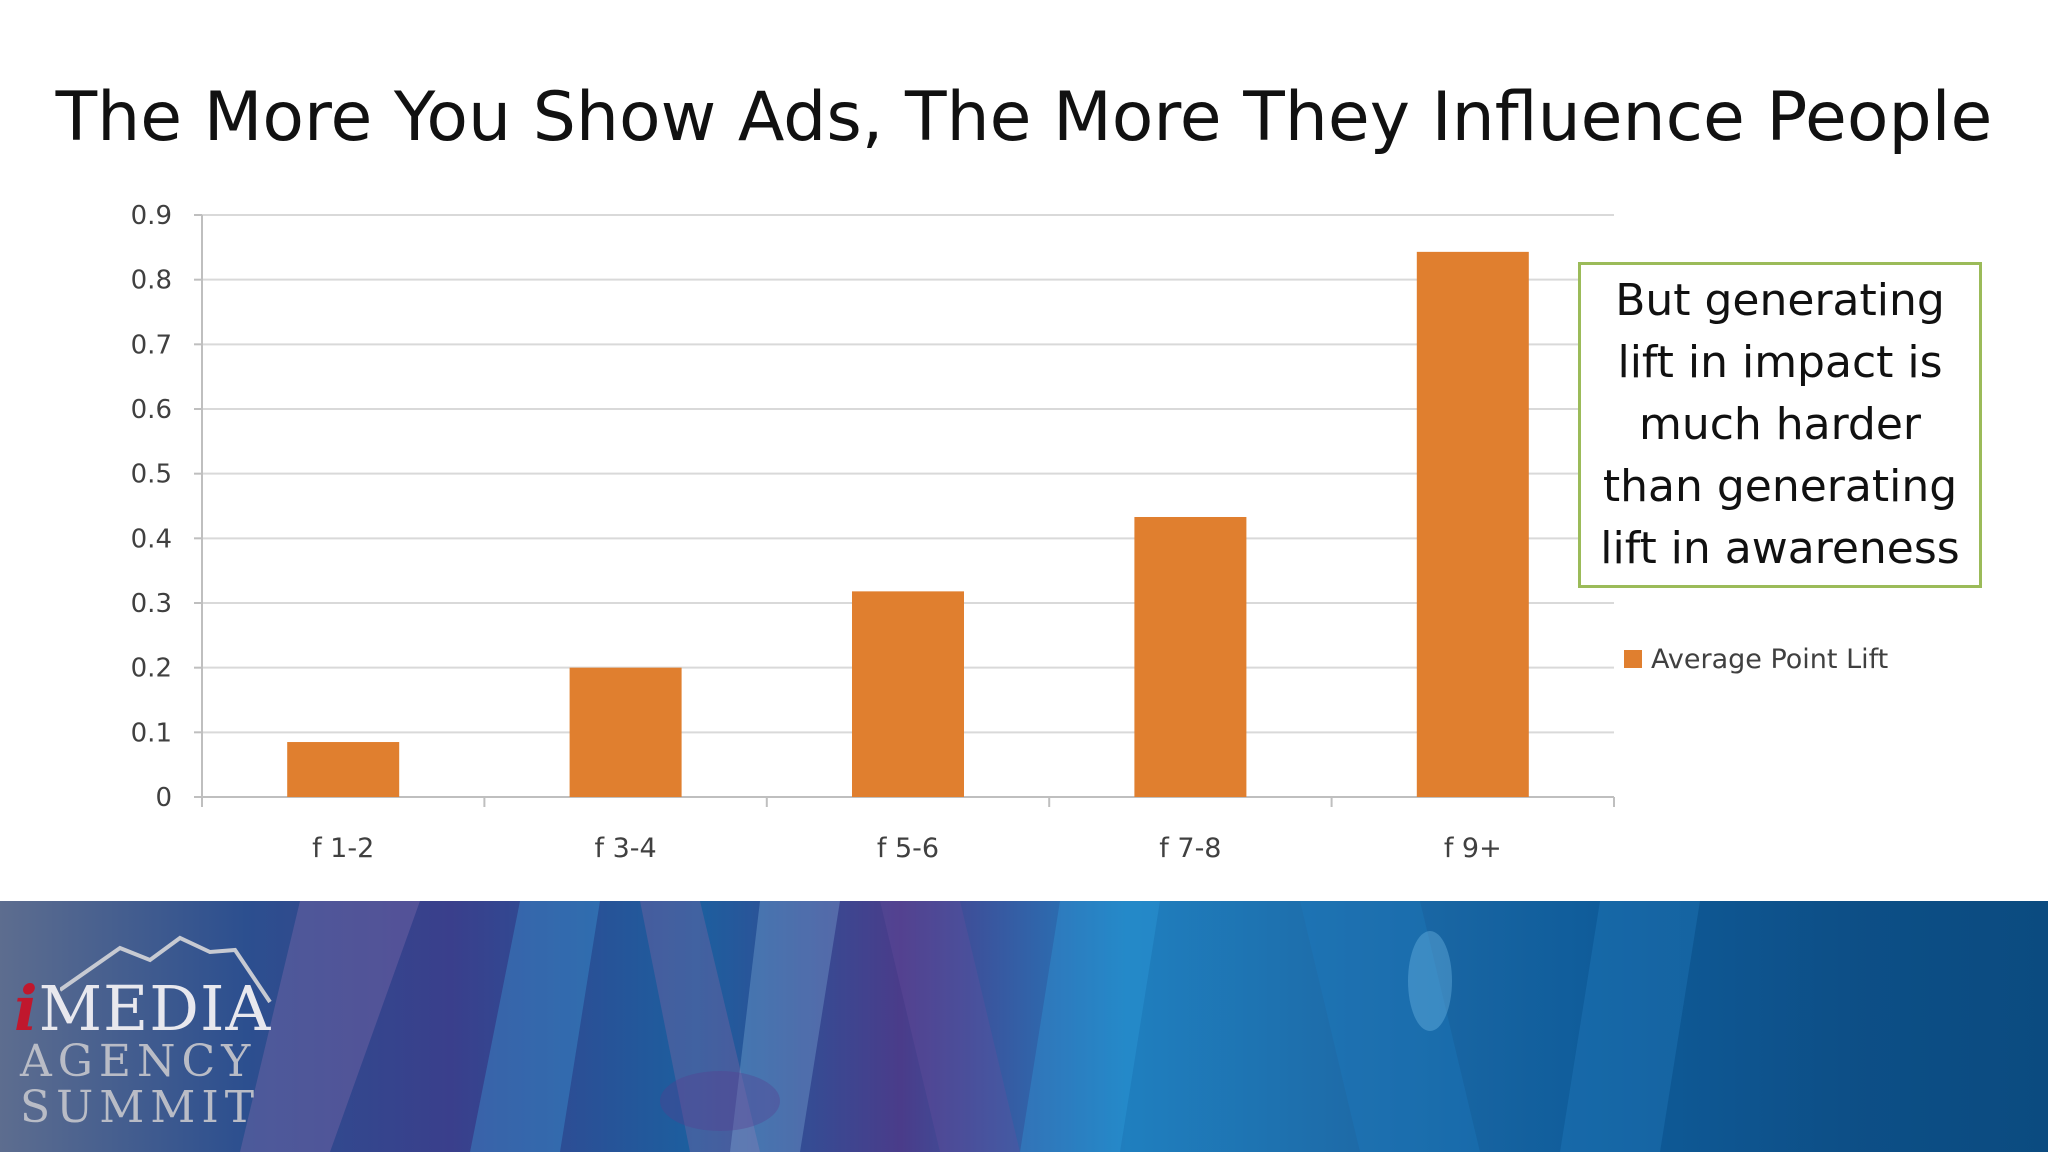  Describe the element at coordinates (151, 669) in the screenshot. I see `y-tick-label: 0.2` at that location.